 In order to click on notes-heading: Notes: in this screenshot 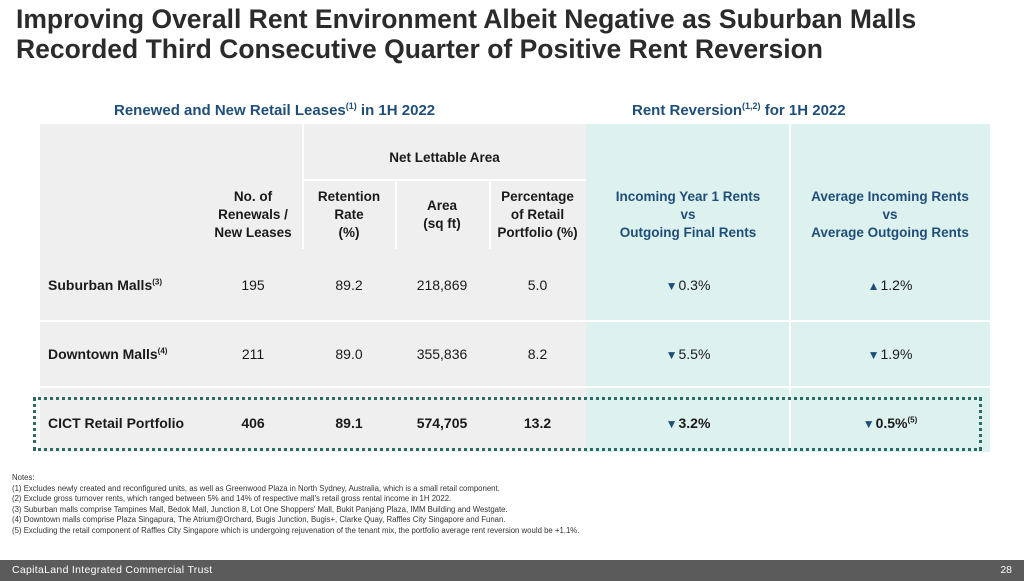, I will do `click(23, 477)`.